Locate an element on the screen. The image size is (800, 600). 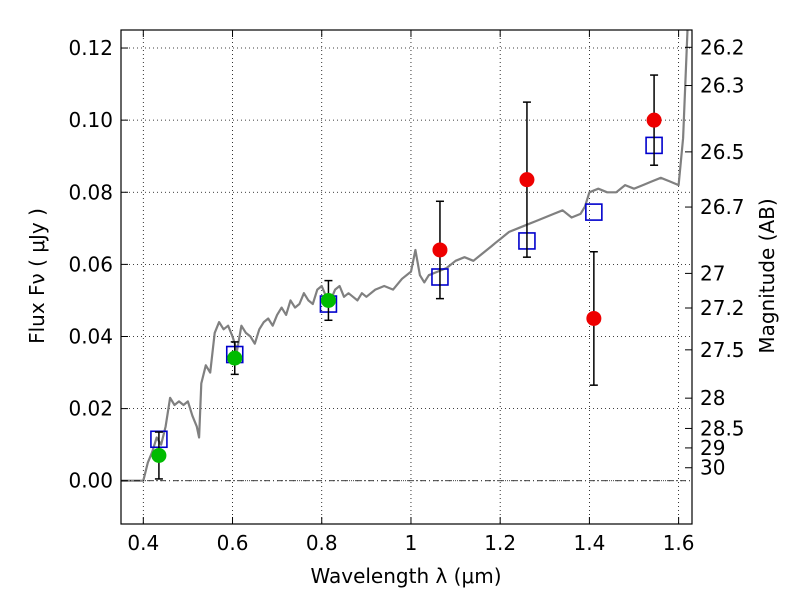
y-tick-label: 0.06 is located at coordinates (90, 264).